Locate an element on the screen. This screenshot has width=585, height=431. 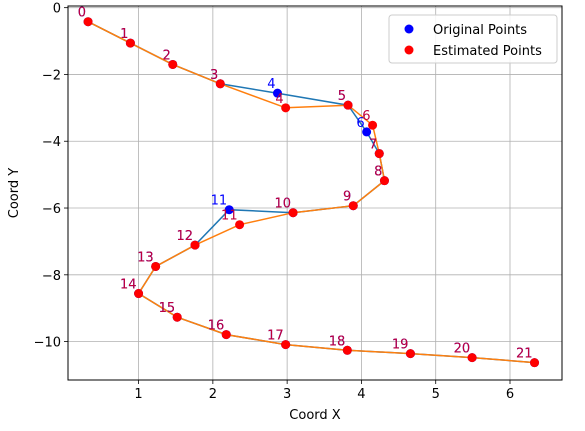
point-label: 18 is located at coordinates (337, 341).